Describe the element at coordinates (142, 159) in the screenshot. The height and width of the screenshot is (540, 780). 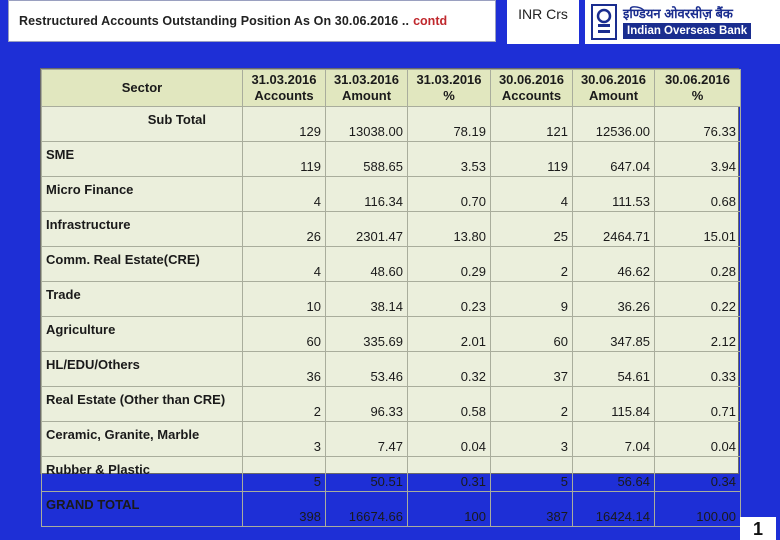
I see `sector-cell: SME` at that location.